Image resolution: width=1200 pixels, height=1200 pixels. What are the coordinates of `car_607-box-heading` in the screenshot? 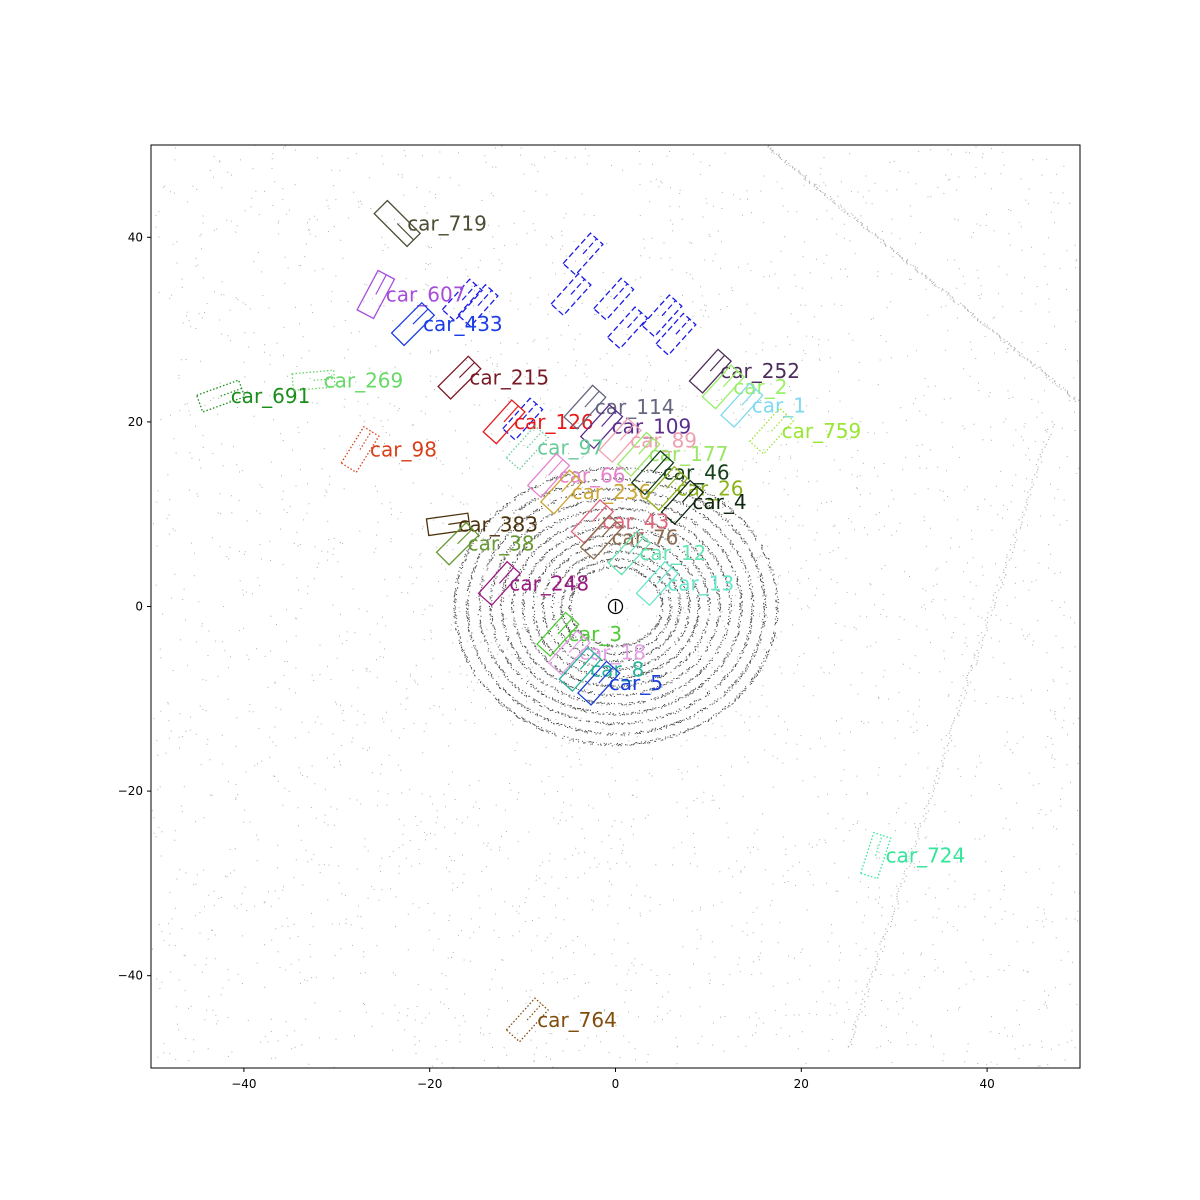 It's located at (381, 284).